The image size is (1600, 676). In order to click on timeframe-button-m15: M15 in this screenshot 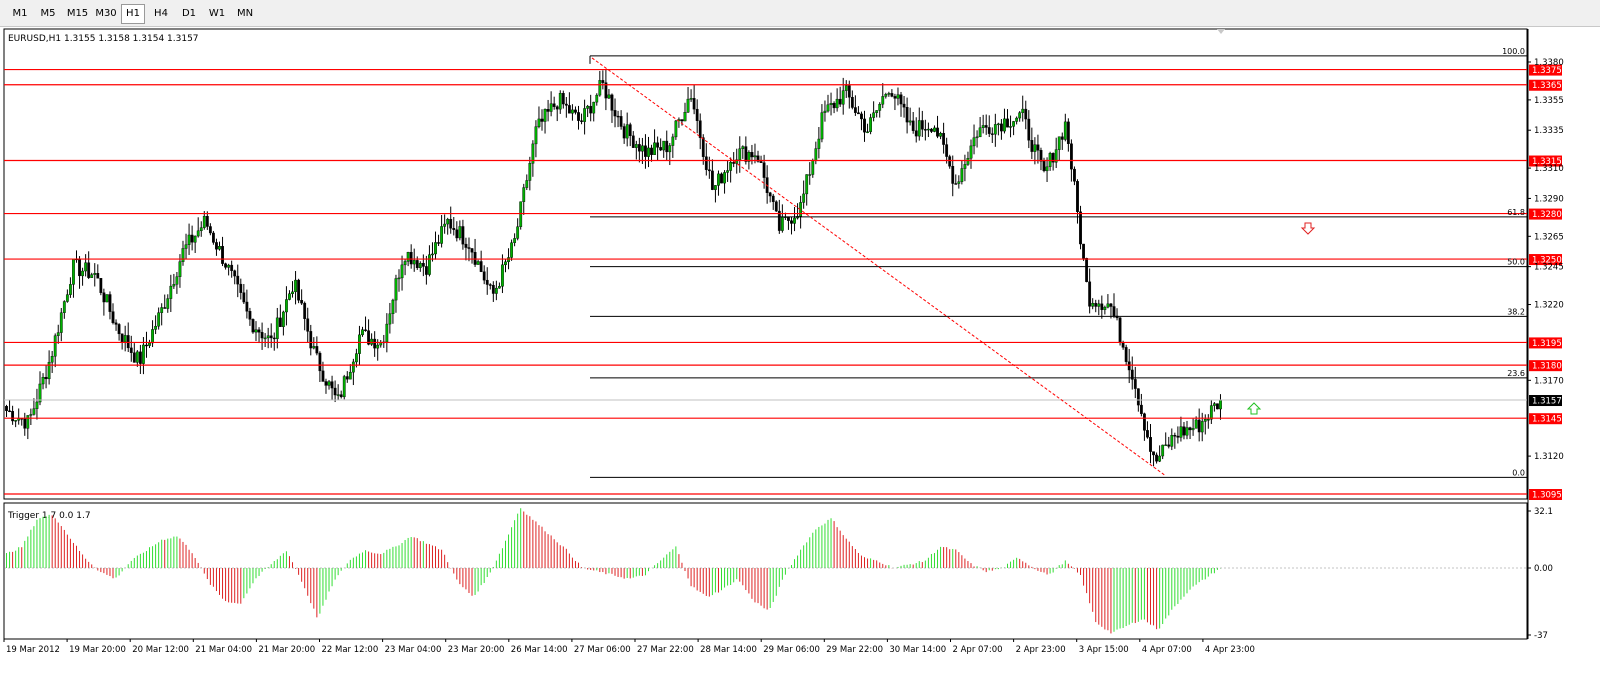, I will do `click(77, 13)`.